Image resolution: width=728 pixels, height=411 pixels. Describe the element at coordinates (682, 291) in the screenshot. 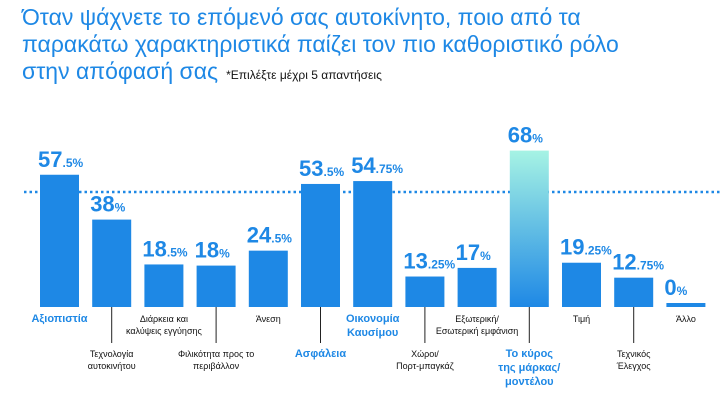

I see `value-suffix-12: %` at that location.